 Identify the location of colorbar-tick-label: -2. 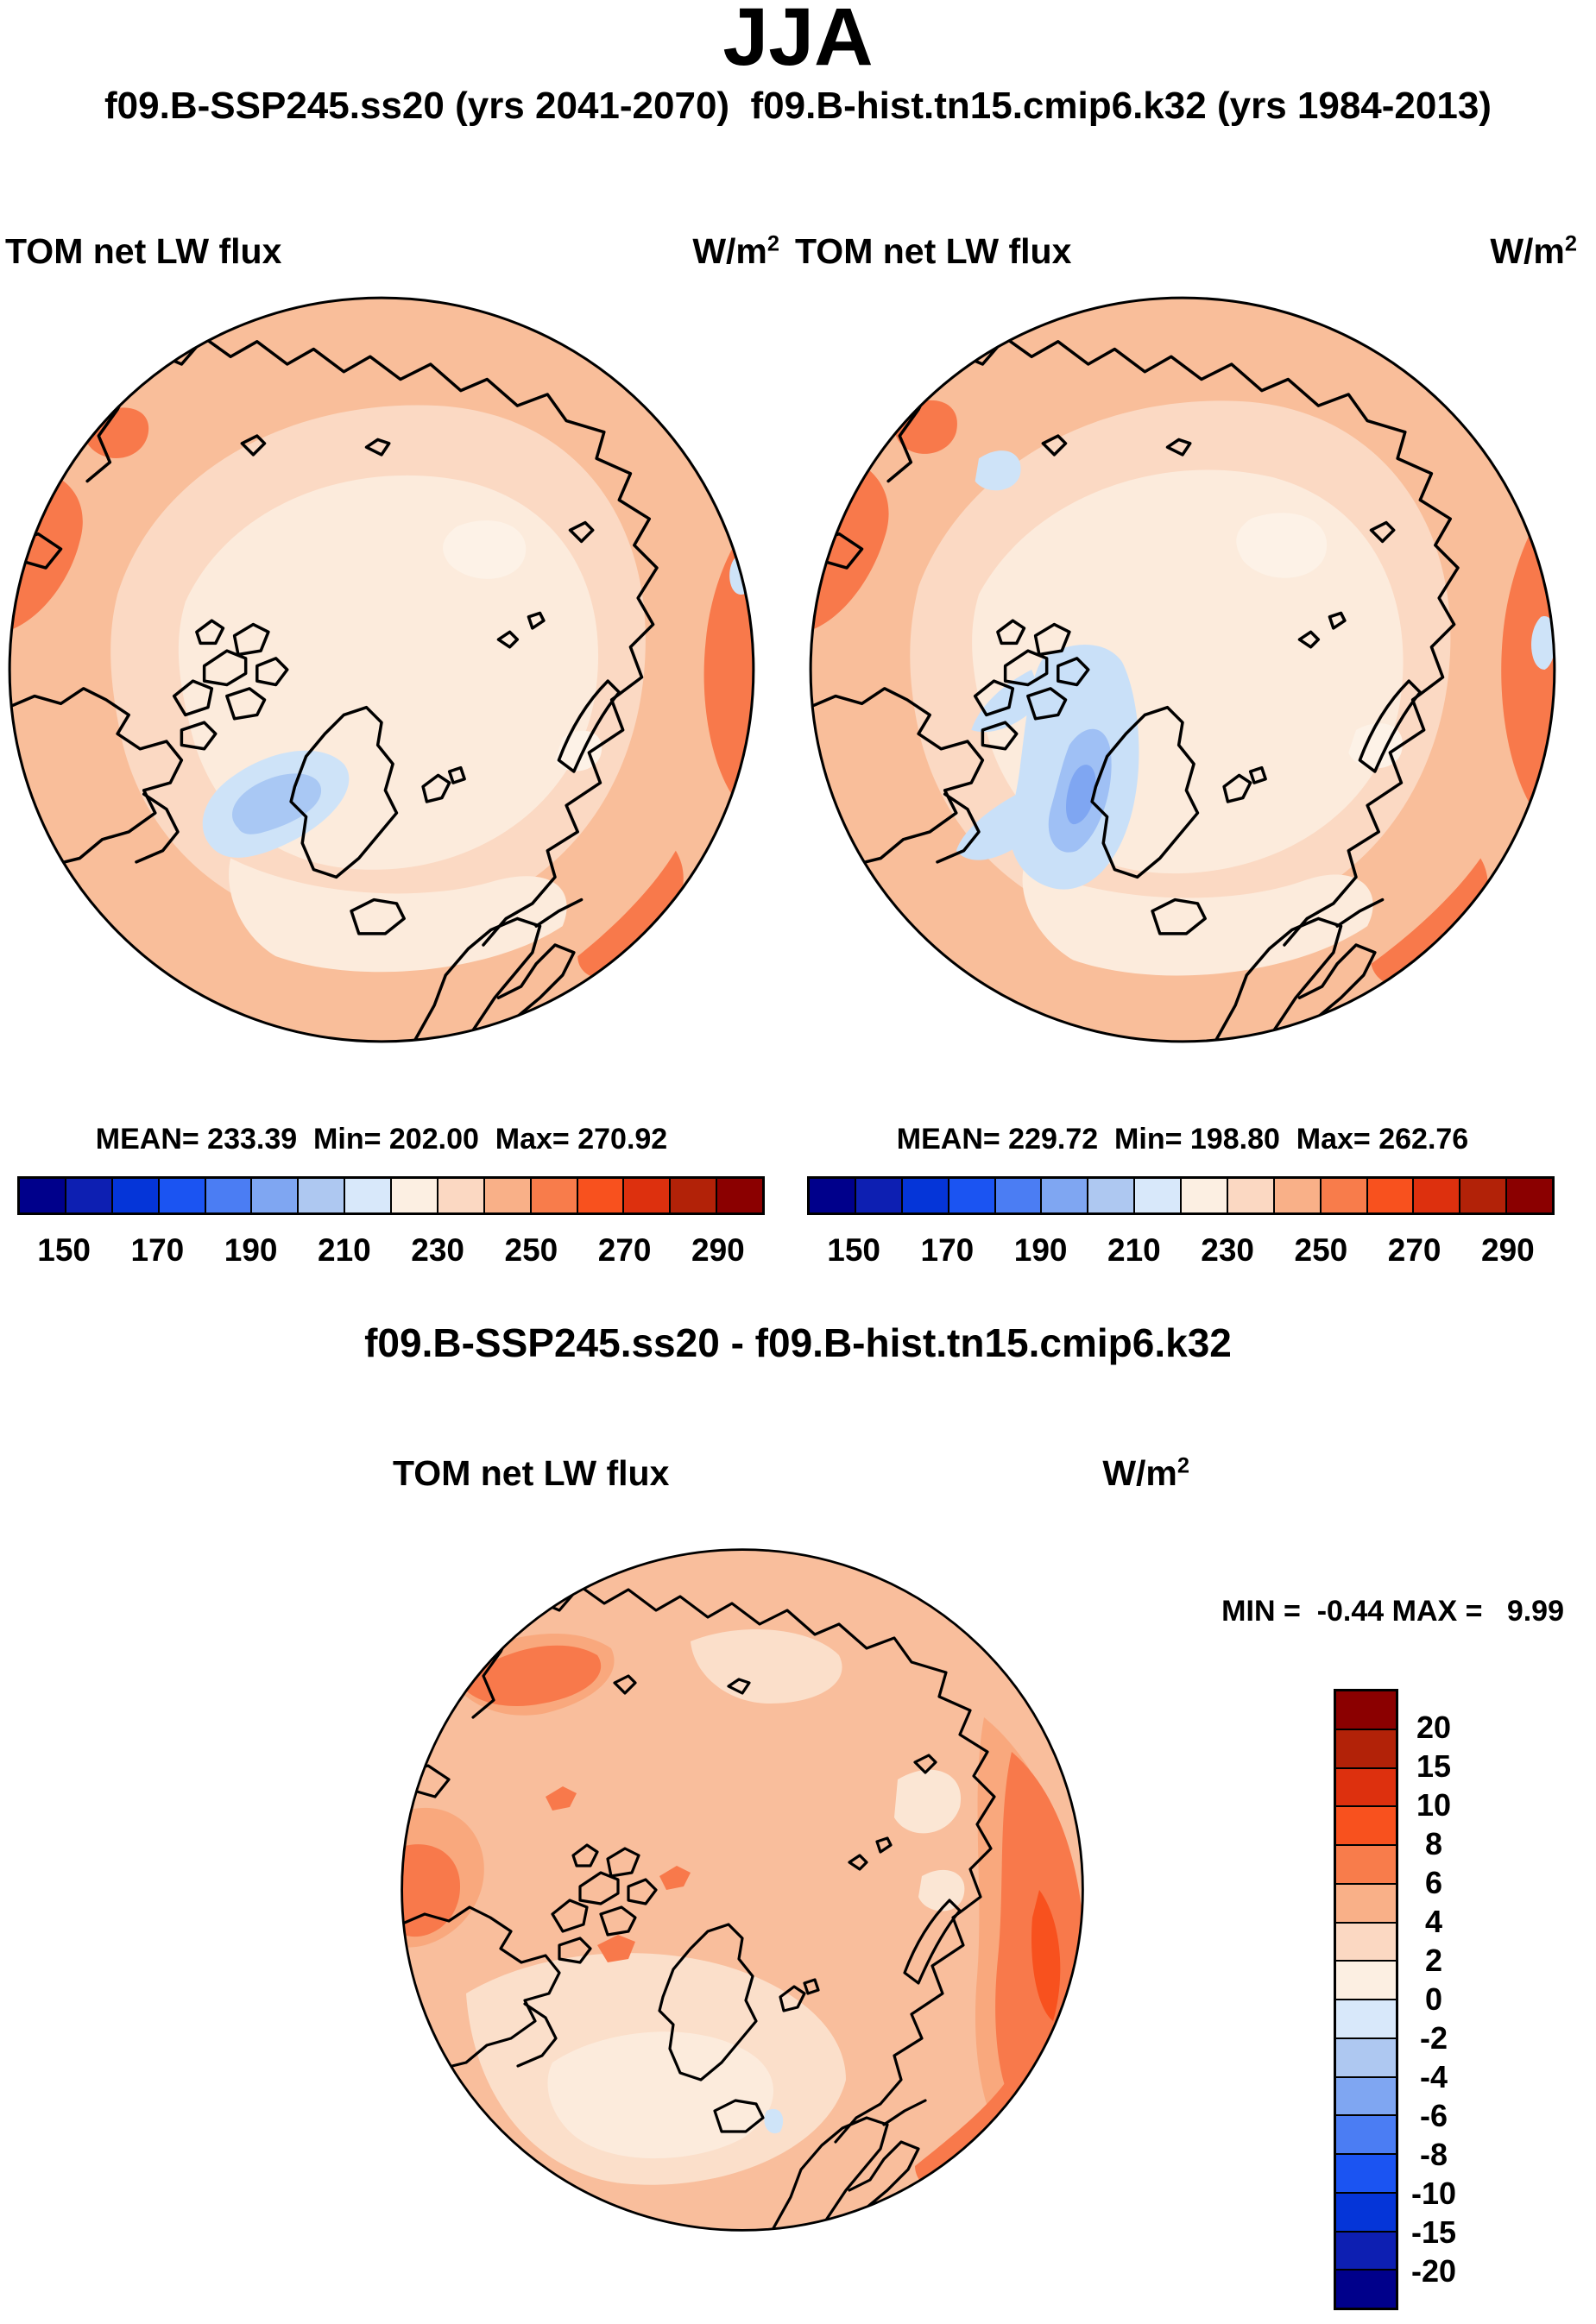
(1433, 2038).